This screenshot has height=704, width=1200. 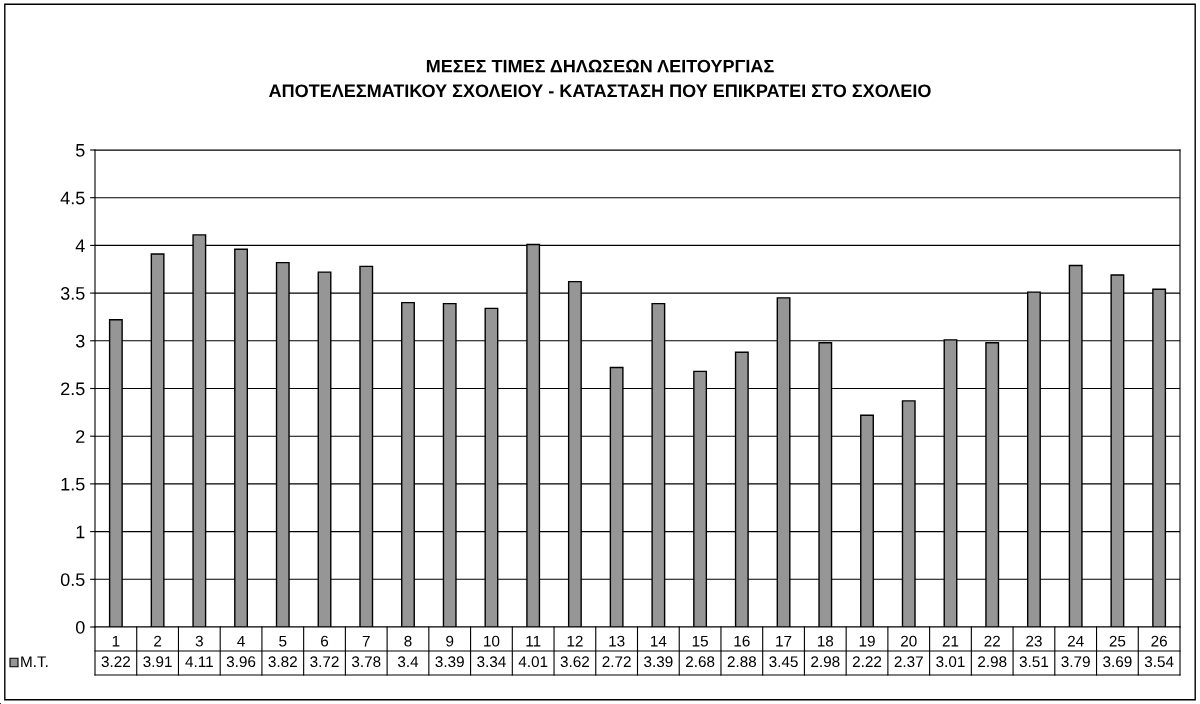 What do you see at coordinates (1159, 662) in the screenshot?
I see `data-label: 3.54` at bounding box center [1159, 662].